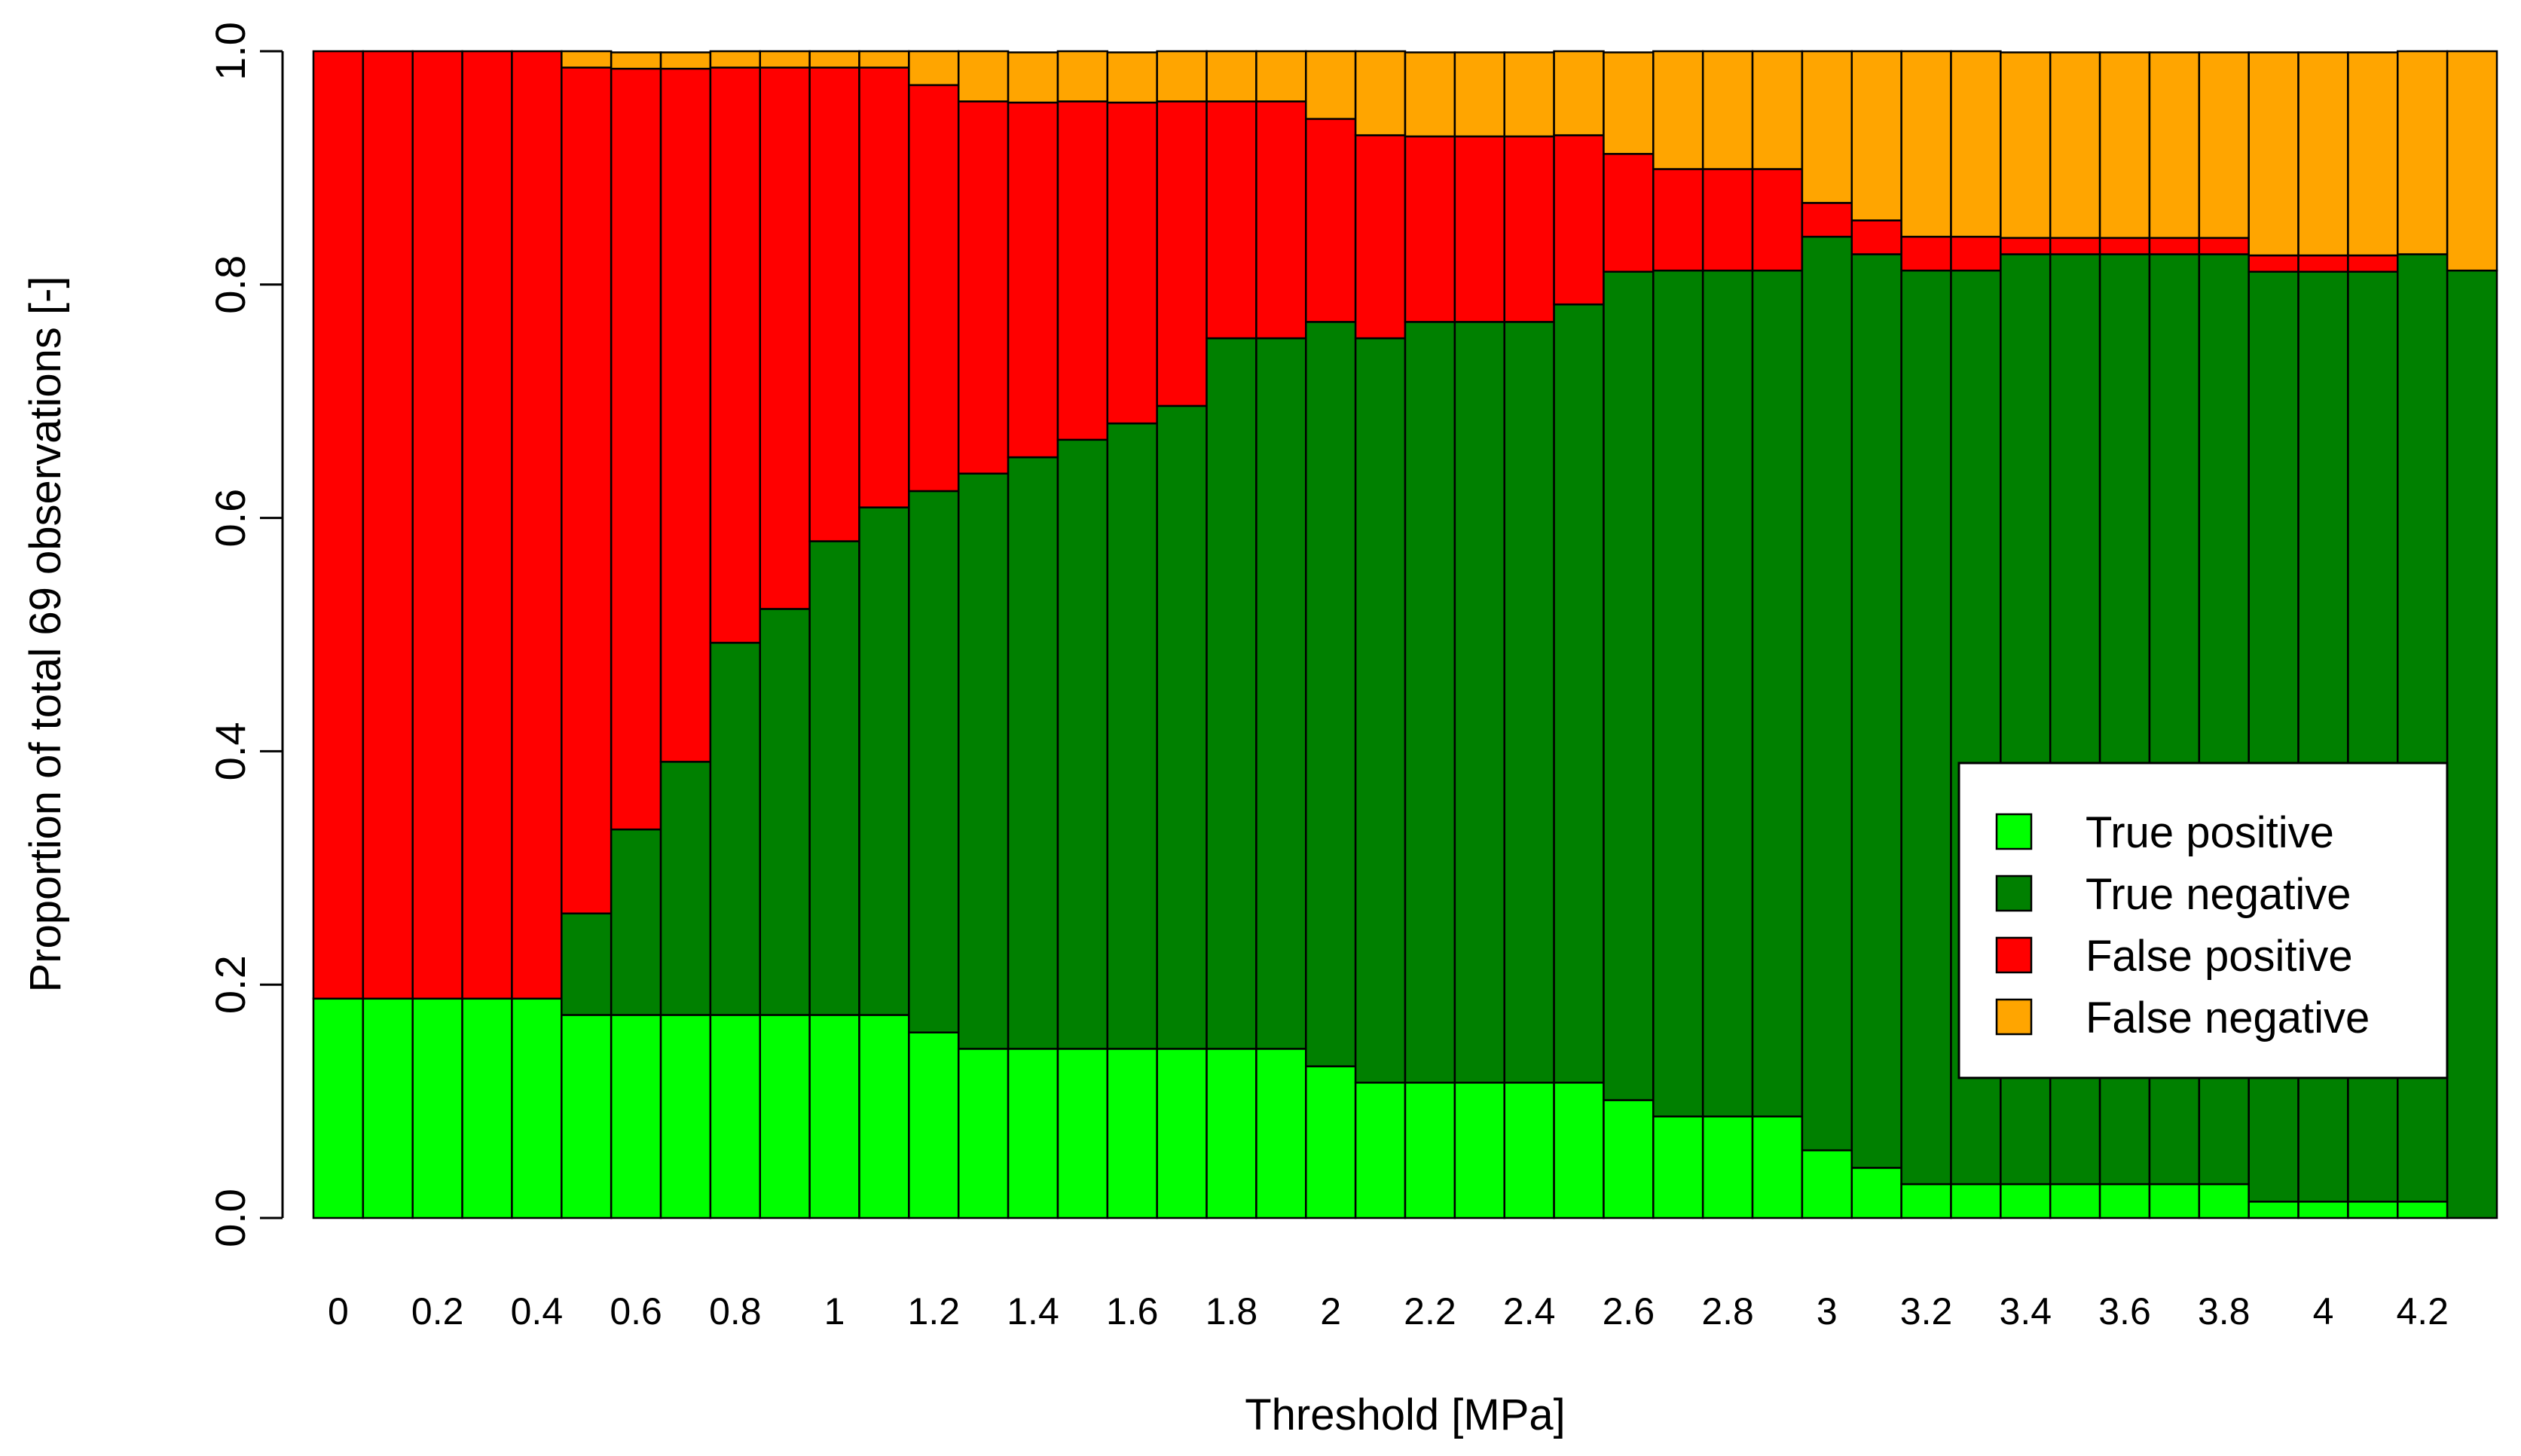 This screenshot has height=1456, width=2521. I want to click on legend-swatch-true-positive, so click(2014, 831).